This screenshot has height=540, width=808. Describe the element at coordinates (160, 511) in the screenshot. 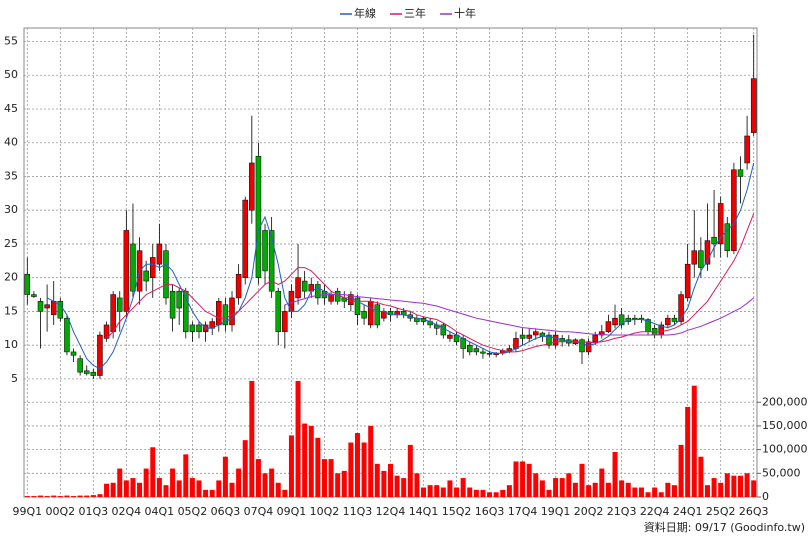

I see `x-tick-label: 04Q1` at that location.